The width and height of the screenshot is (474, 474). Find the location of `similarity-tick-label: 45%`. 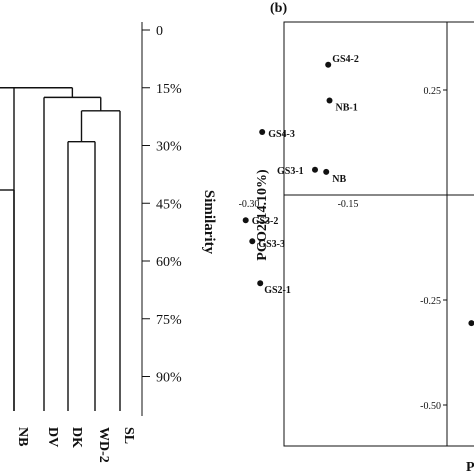

similarity-tick-label: 45% is located at coordinates (169, 204).